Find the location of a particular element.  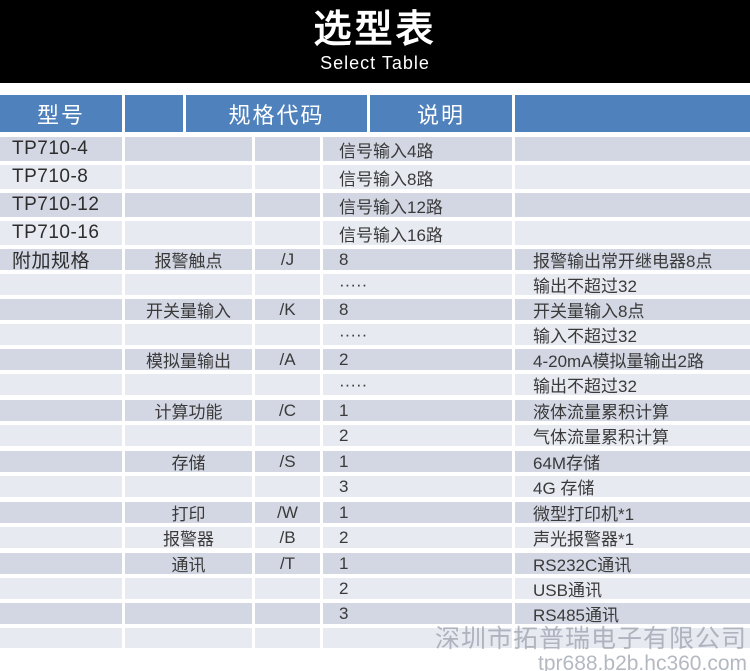

cell-value: 信号输入16路 is located at coordinates (419, 233).